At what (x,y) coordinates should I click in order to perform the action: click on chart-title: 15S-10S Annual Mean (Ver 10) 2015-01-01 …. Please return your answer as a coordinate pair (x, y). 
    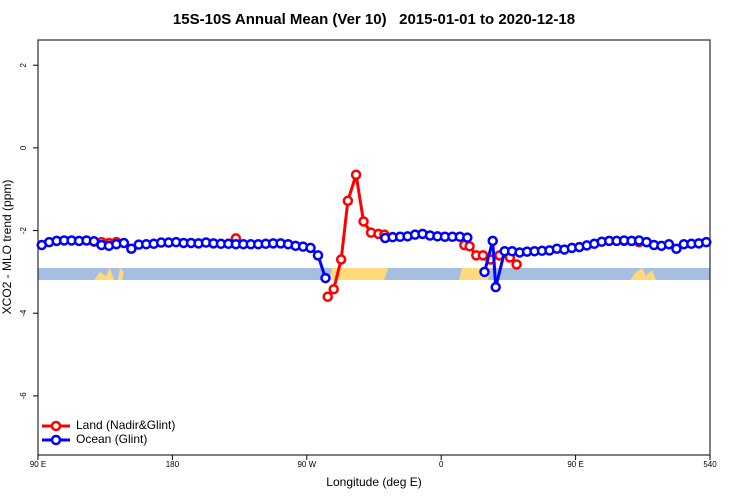
    Looking at the image, I should click on (374, 19).